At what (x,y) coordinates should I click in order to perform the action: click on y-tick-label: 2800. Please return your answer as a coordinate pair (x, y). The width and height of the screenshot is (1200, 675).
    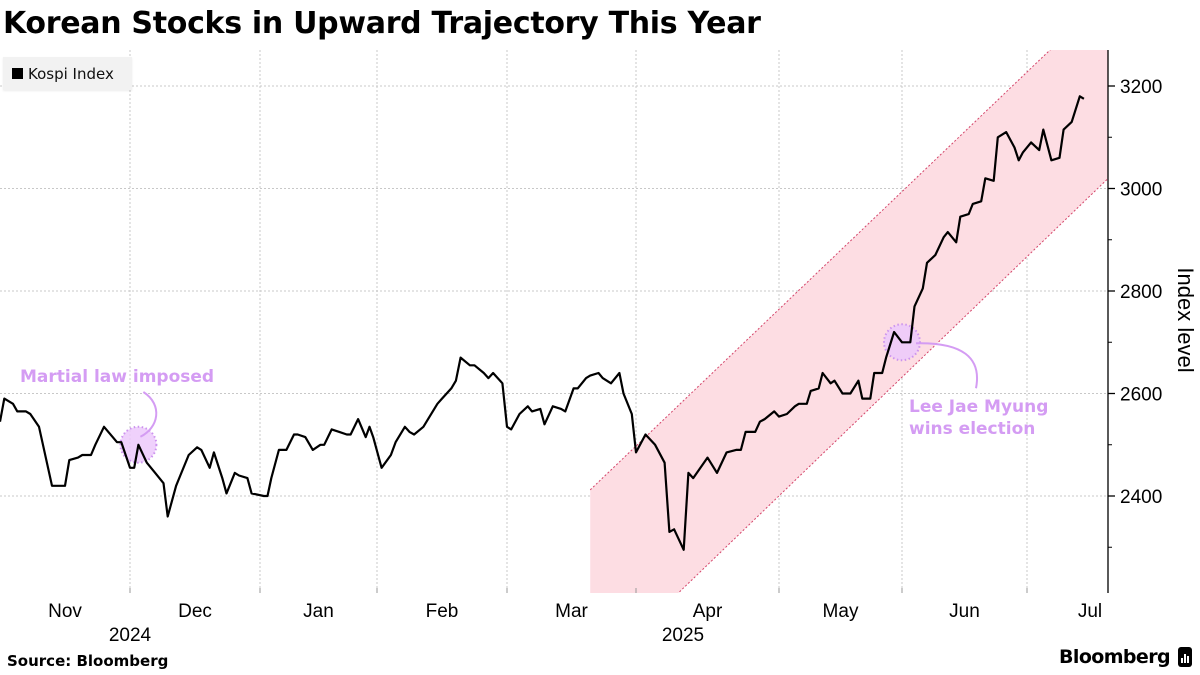
    Looking at the image, I should click on (1141, 292).